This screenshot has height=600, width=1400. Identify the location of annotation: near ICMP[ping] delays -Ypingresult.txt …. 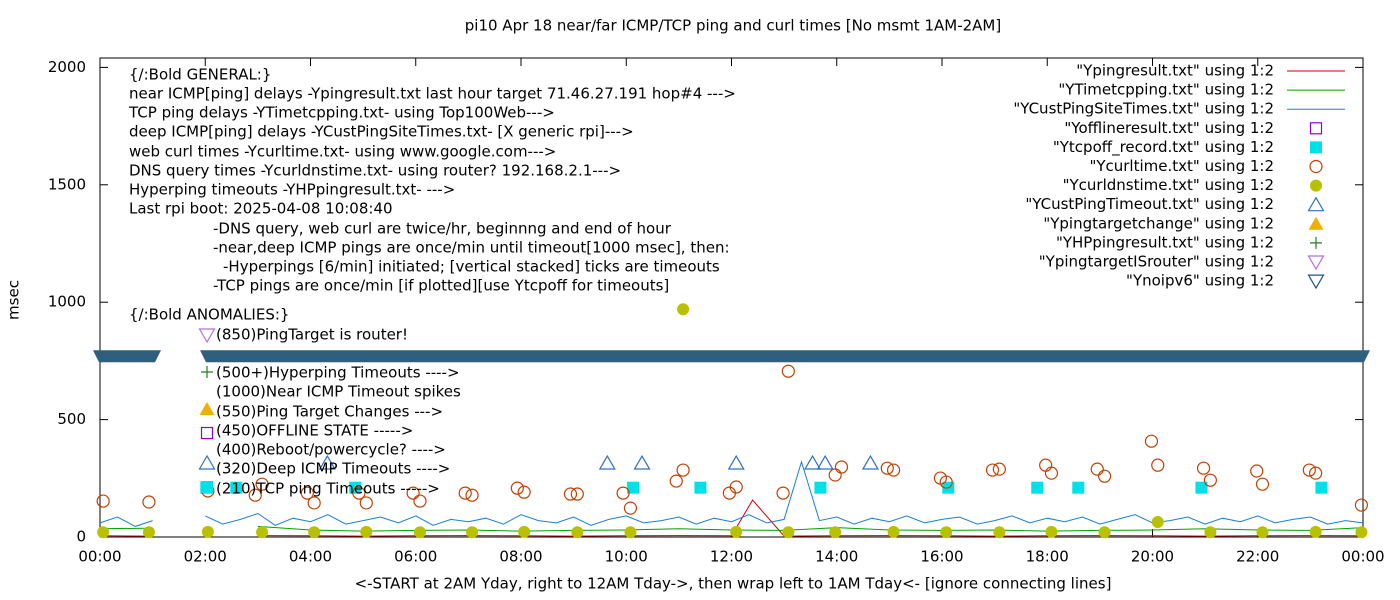
(432, 94).